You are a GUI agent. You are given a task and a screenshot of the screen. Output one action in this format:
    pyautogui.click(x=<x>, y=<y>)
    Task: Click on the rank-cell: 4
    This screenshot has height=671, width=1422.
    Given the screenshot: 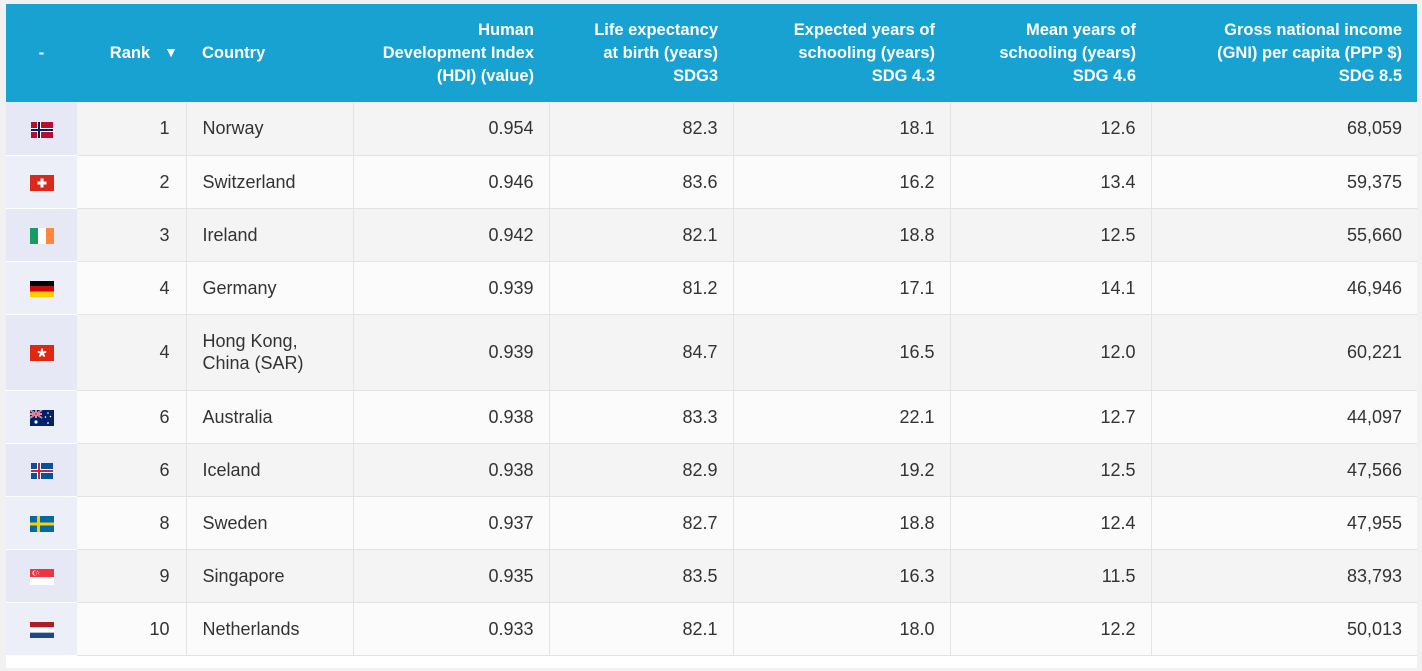 What is the action you would take?
    pyautogui.click(x=132, y=288)
    